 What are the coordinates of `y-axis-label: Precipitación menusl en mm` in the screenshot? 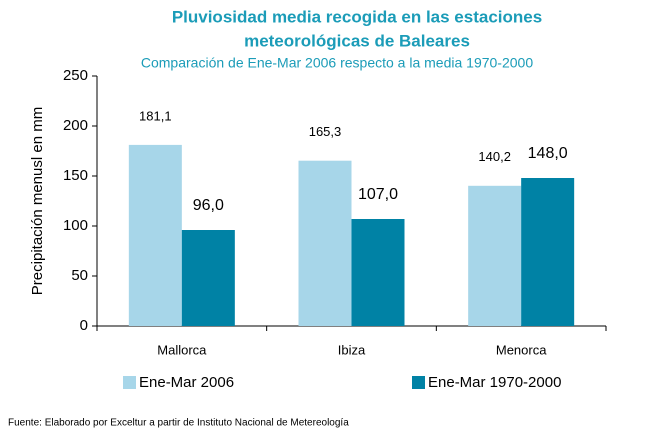 It's located at (37, 201).